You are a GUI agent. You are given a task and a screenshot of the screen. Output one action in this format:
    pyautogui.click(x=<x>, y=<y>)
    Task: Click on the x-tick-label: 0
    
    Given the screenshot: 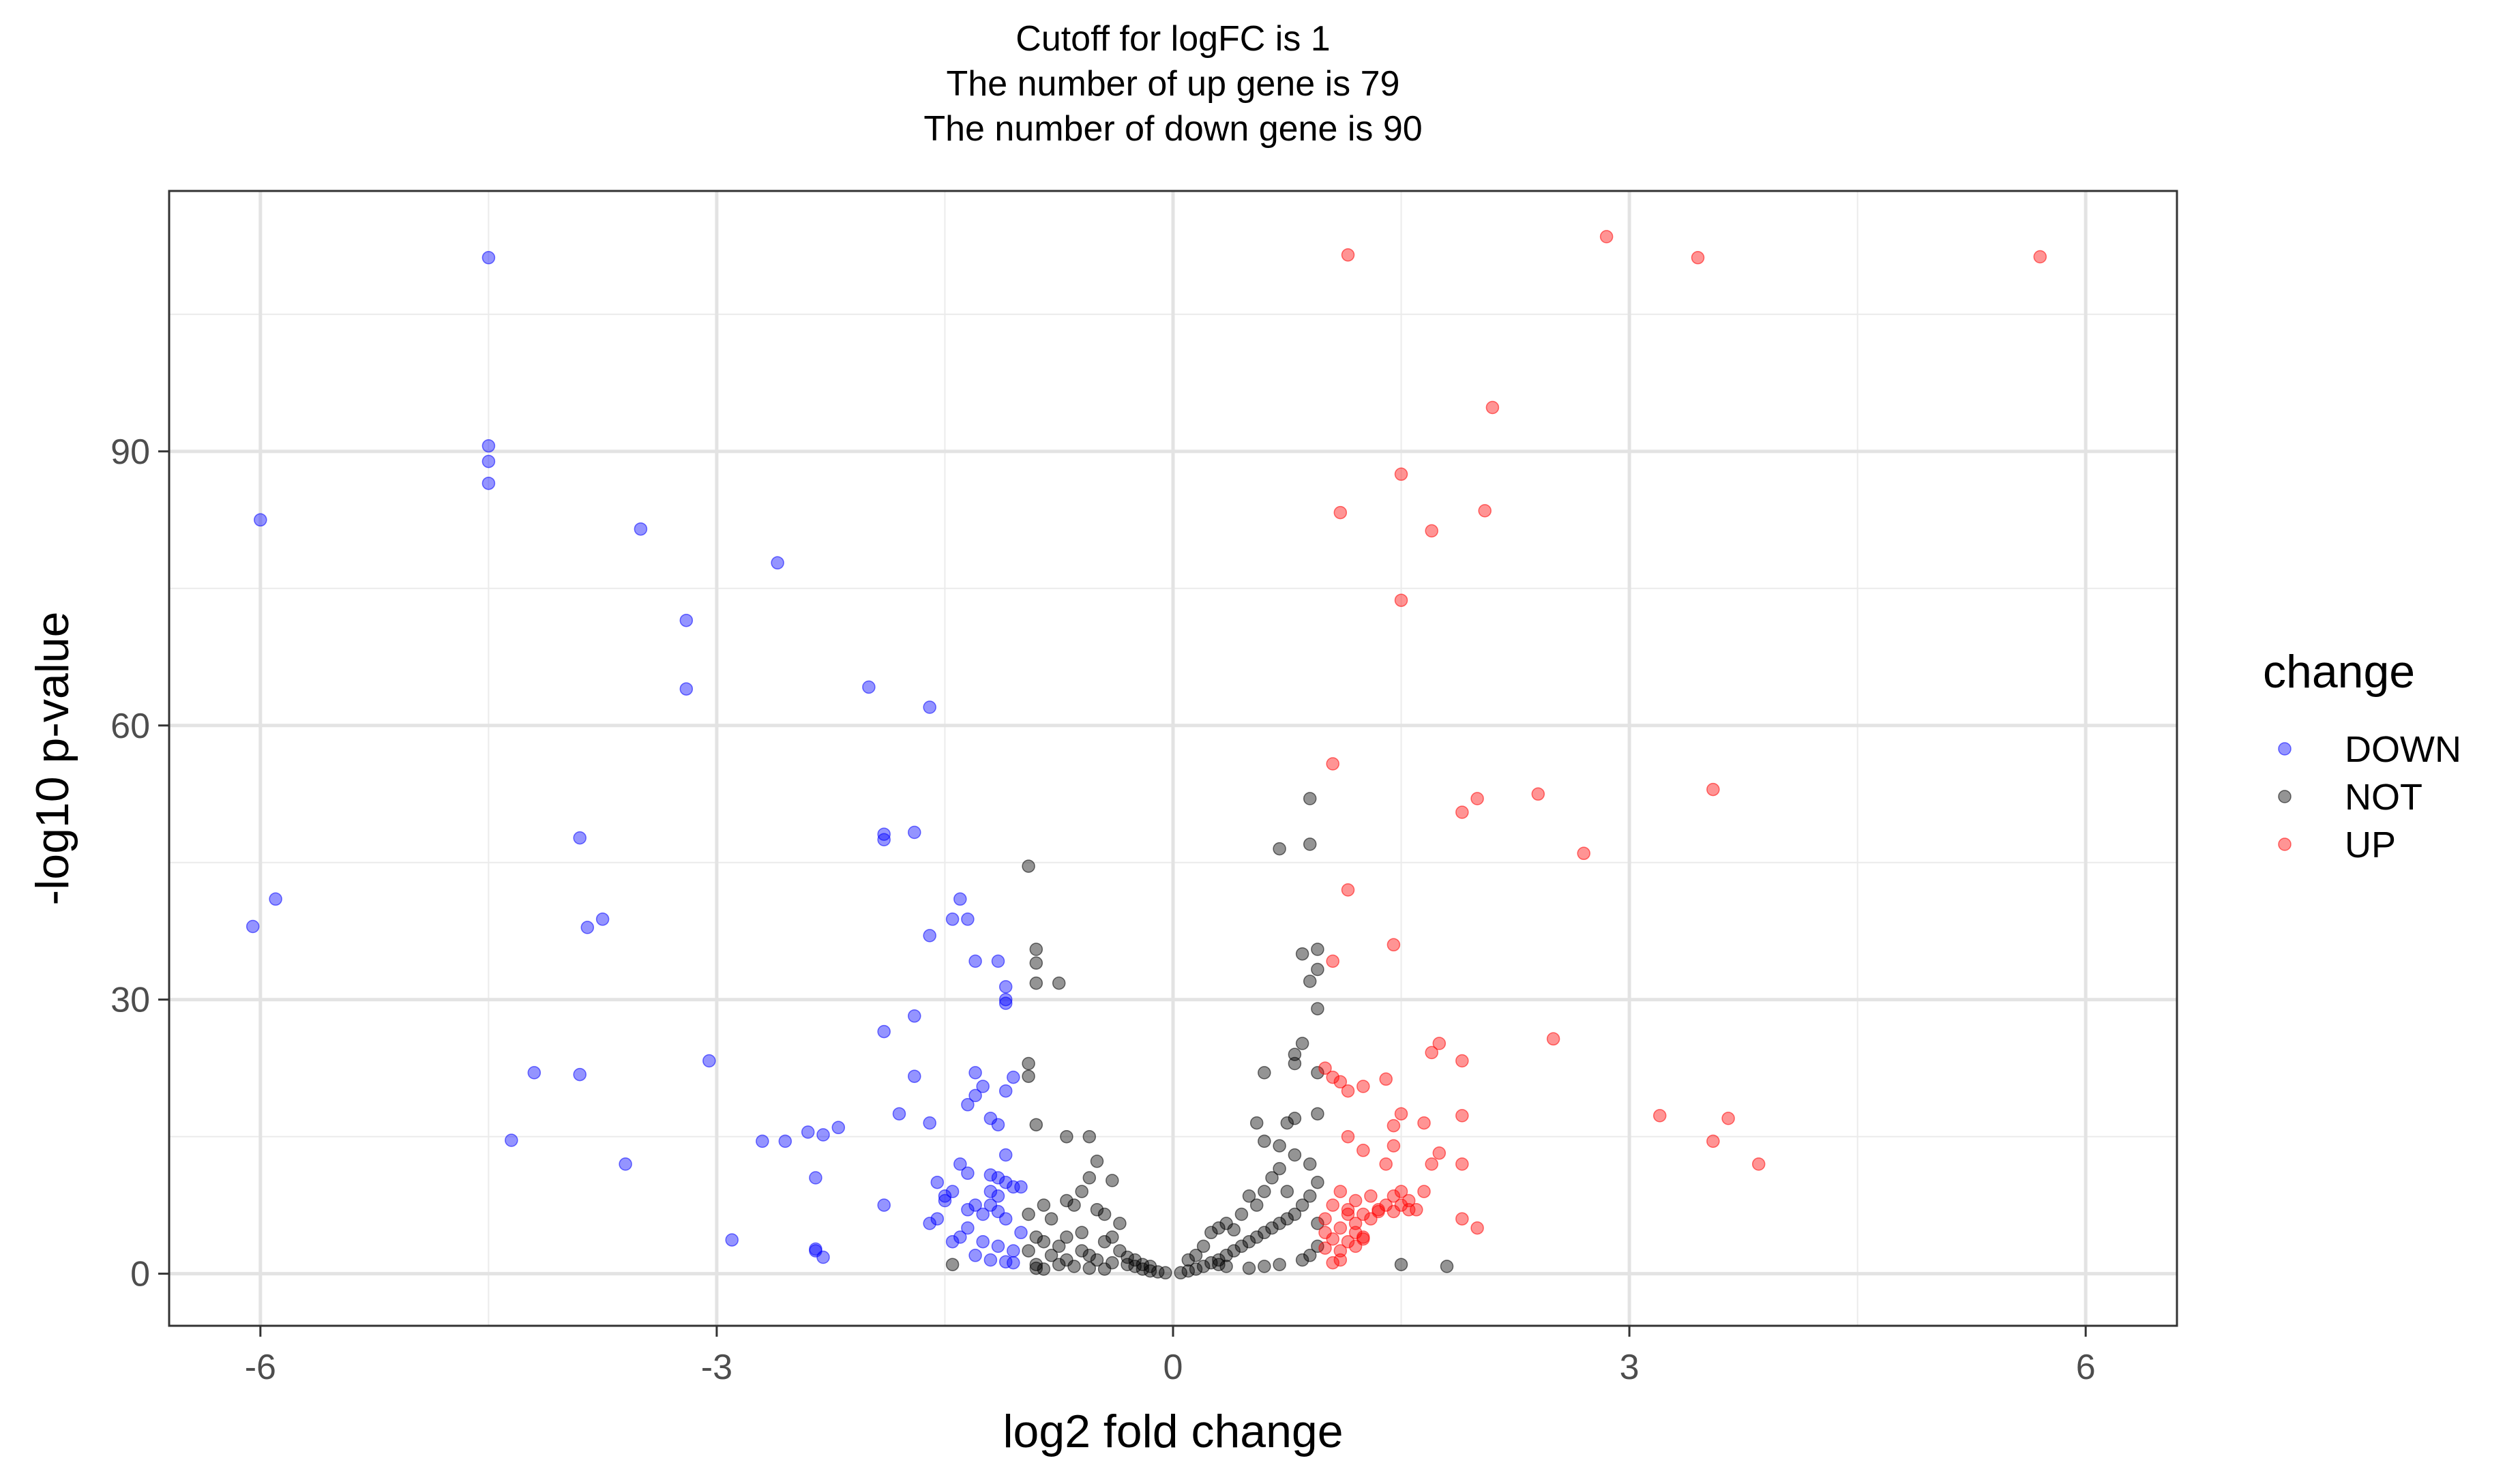 What is the action you would take?
    pyautogui.click(x=1173, y=1367)
    